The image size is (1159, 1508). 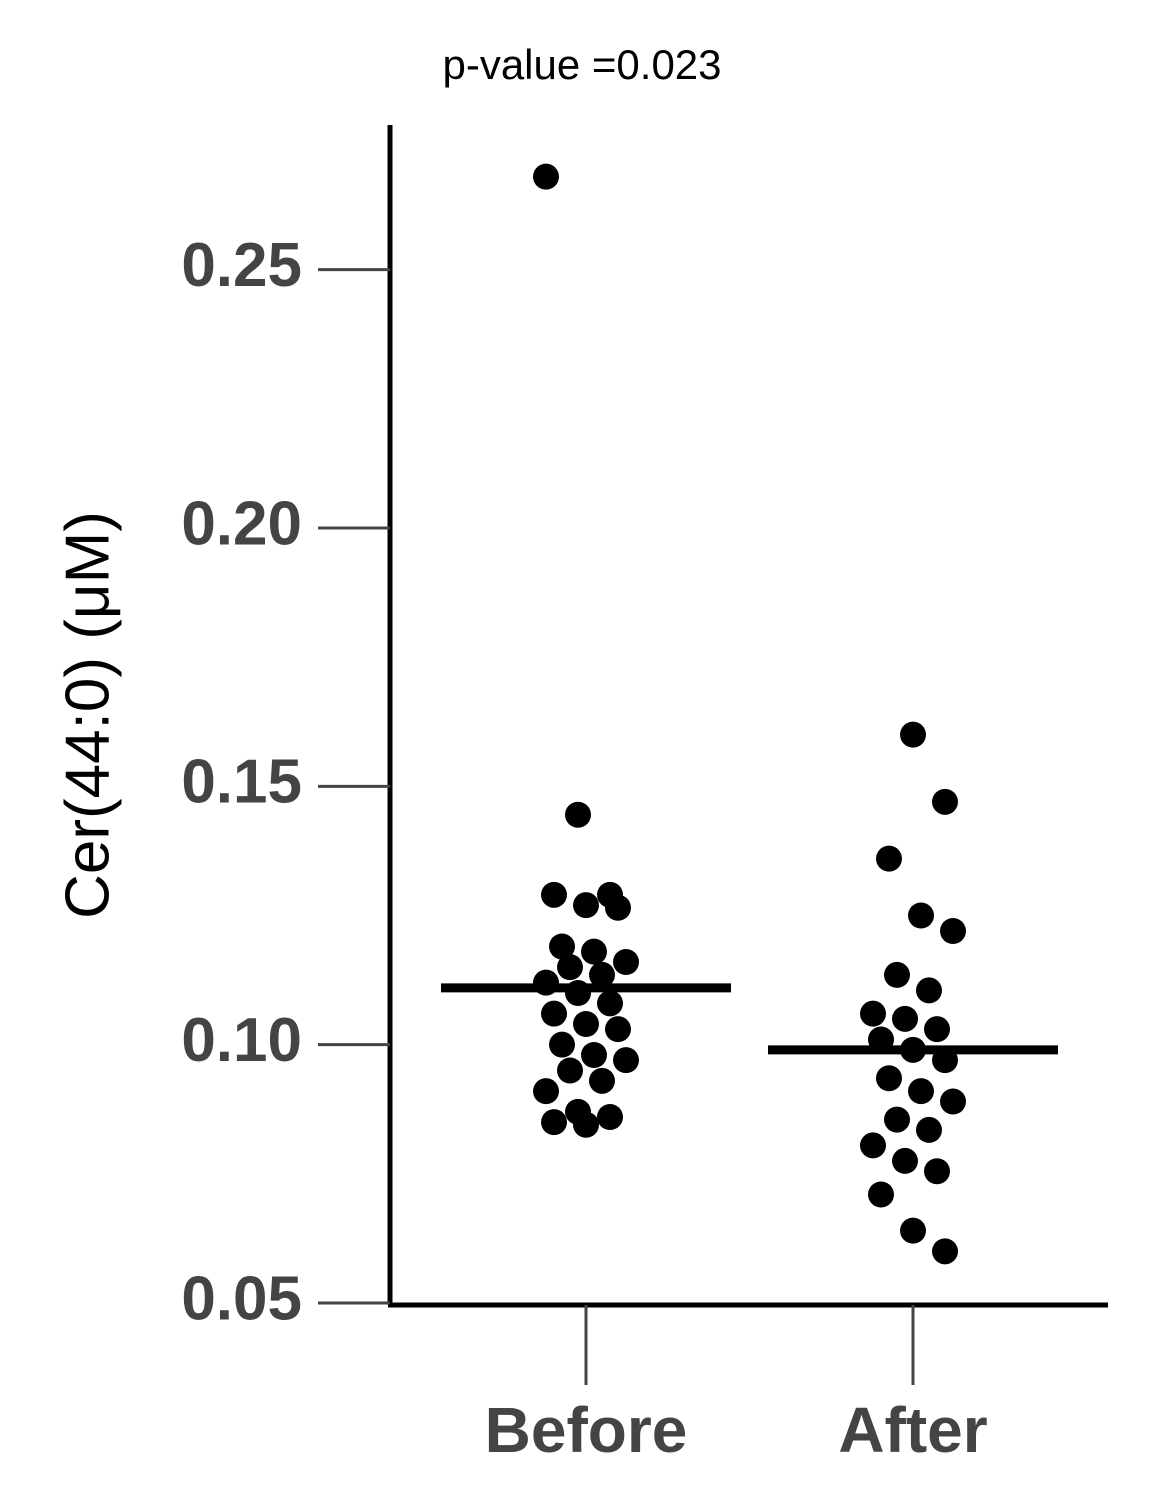 I want to click on y-tick-label: 0.20, so click(x=241, y=523).